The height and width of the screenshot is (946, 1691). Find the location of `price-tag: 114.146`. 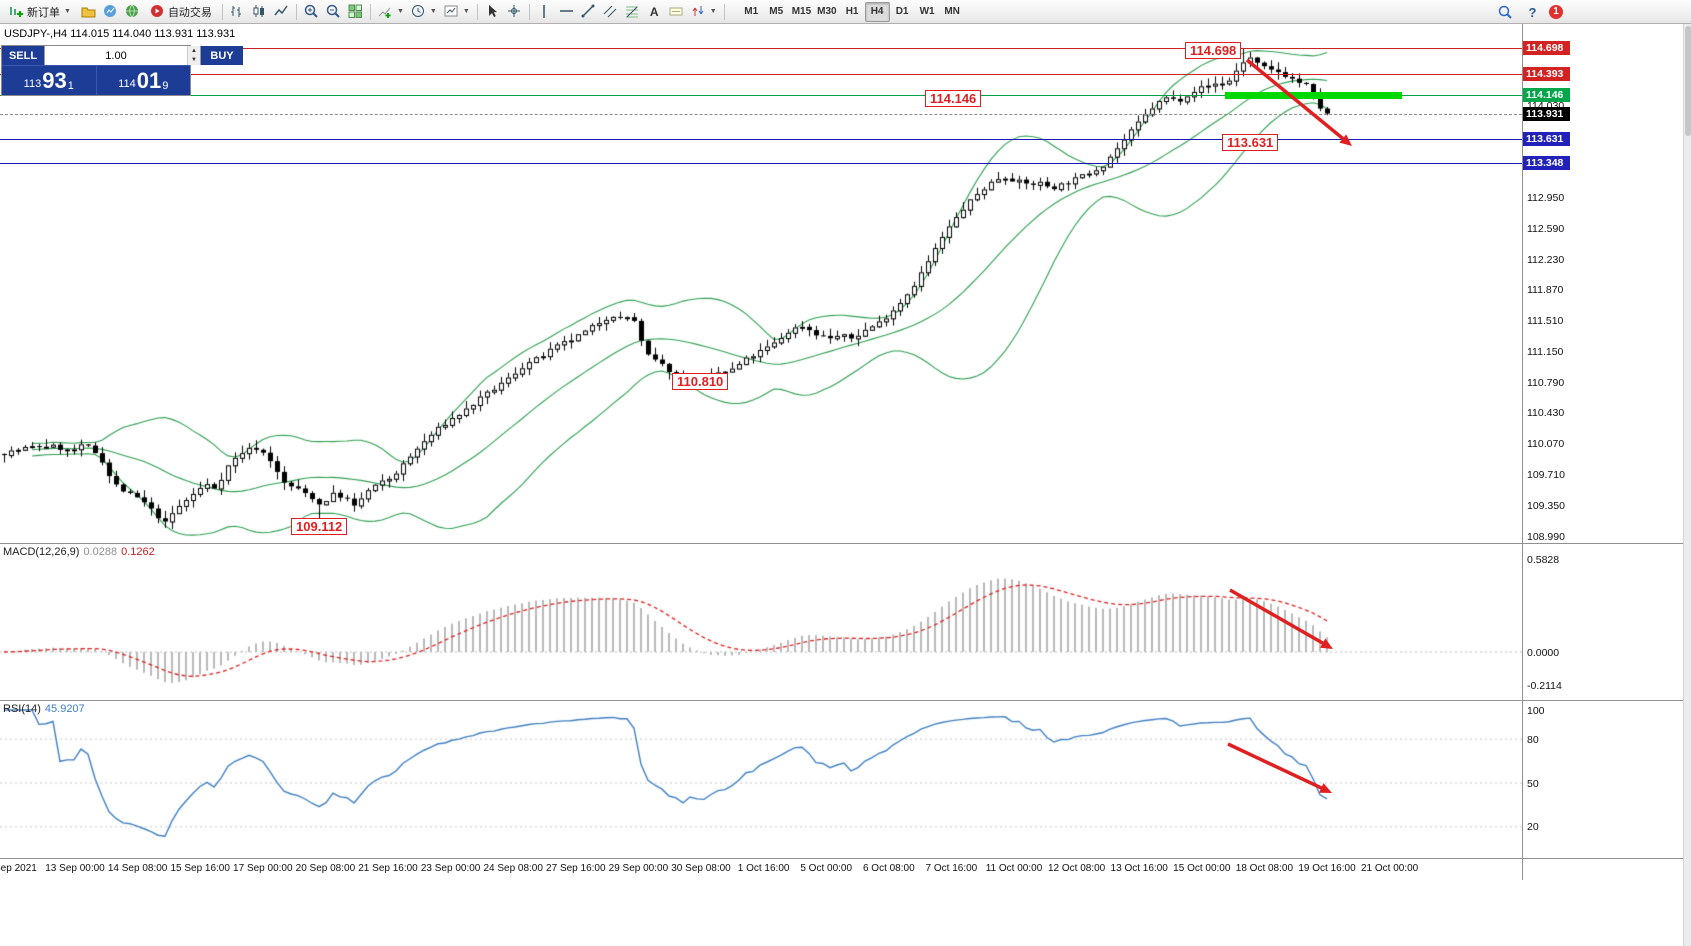

price-tag: 114.146 is located at coordinates (1546, 95).